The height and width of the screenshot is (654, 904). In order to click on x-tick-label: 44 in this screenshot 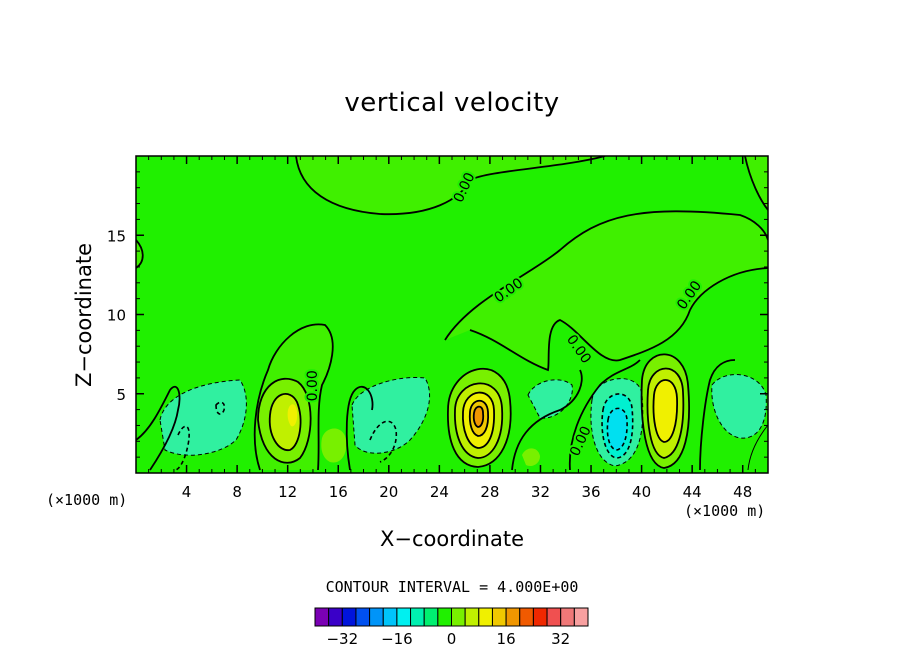, I will do `click(692, 492)`.